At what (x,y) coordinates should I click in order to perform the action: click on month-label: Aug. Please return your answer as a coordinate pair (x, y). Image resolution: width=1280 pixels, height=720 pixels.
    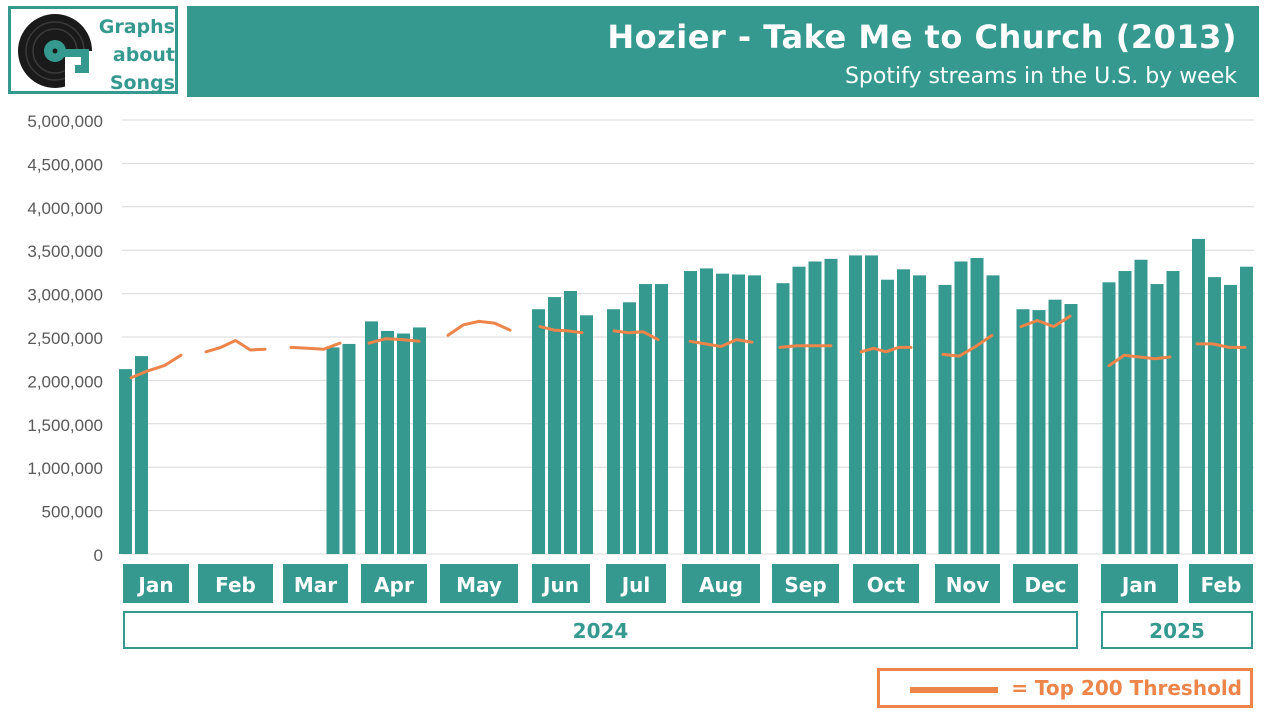
    Looking at the image, I should click on (721, 585).